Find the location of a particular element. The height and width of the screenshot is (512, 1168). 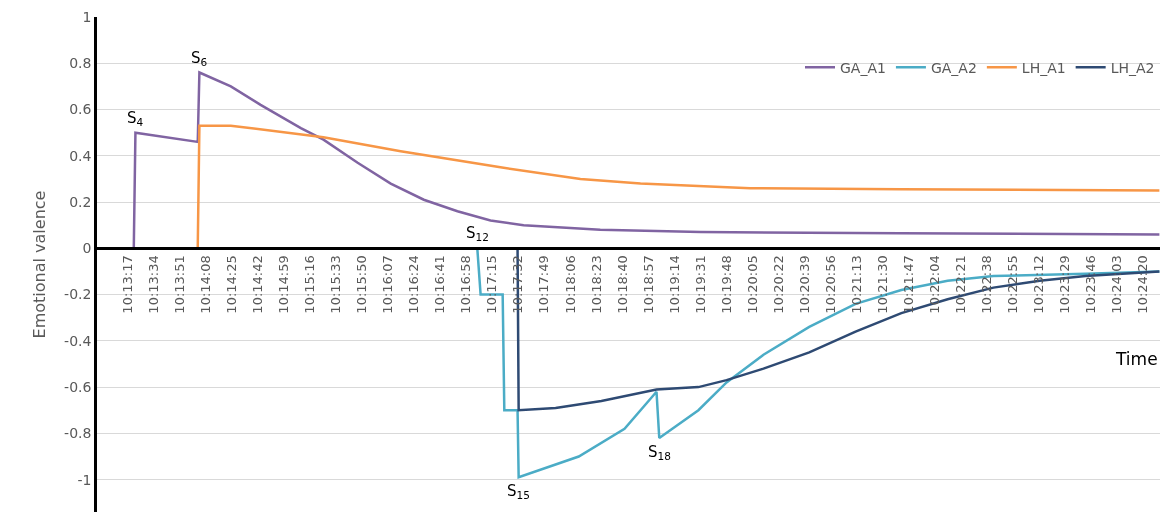

y-tick-label: 0.6 is located at coordinates (80, 109).